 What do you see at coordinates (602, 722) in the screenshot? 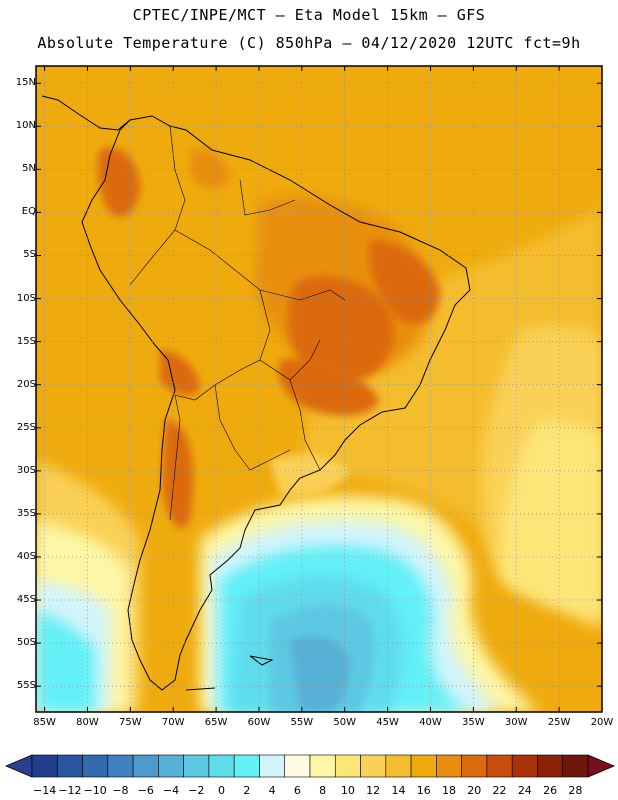
I see `lon-label: 20W` at bounding box center [602, 722].